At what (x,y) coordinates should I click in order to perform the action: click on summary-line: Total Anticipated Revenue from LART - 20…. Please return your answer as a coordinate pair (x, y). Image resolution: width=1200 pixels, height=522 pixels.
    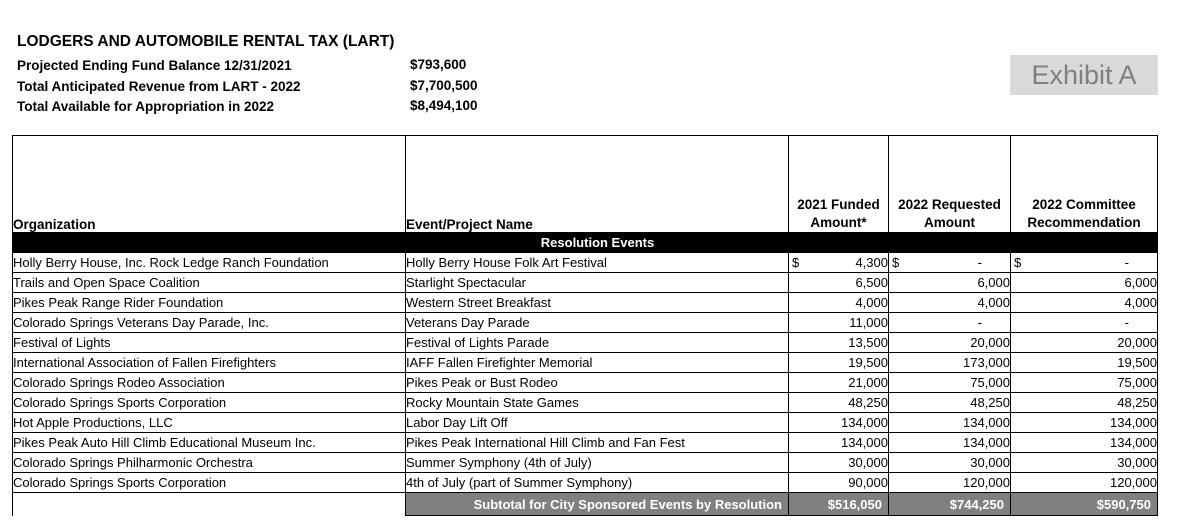
    Looking at the image, I should click on (297, 88).